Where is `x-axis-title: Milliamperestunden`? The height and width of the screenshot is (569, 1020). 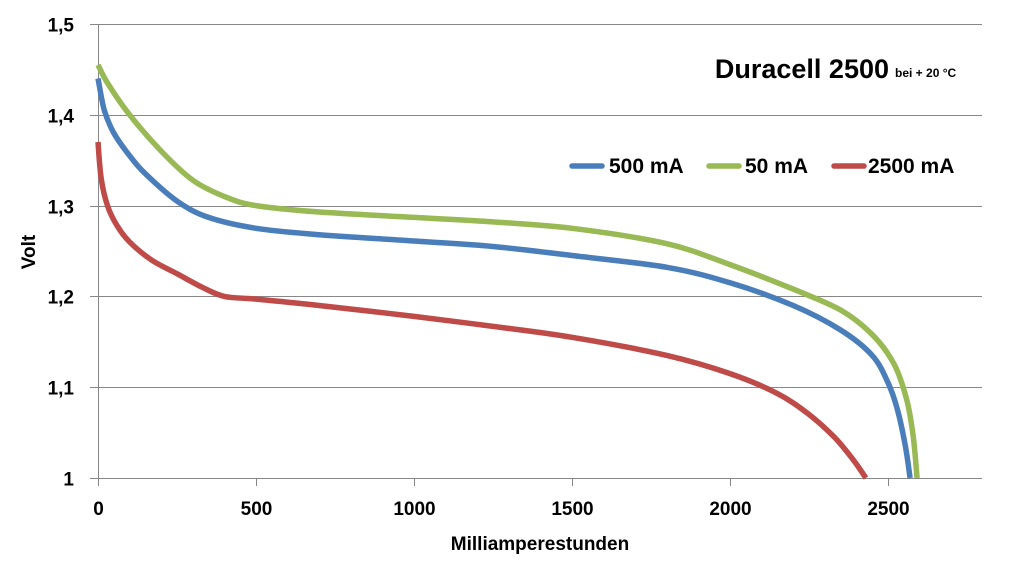
x-axis-title: Milliamperestunden is located at coordinates (540, 544).